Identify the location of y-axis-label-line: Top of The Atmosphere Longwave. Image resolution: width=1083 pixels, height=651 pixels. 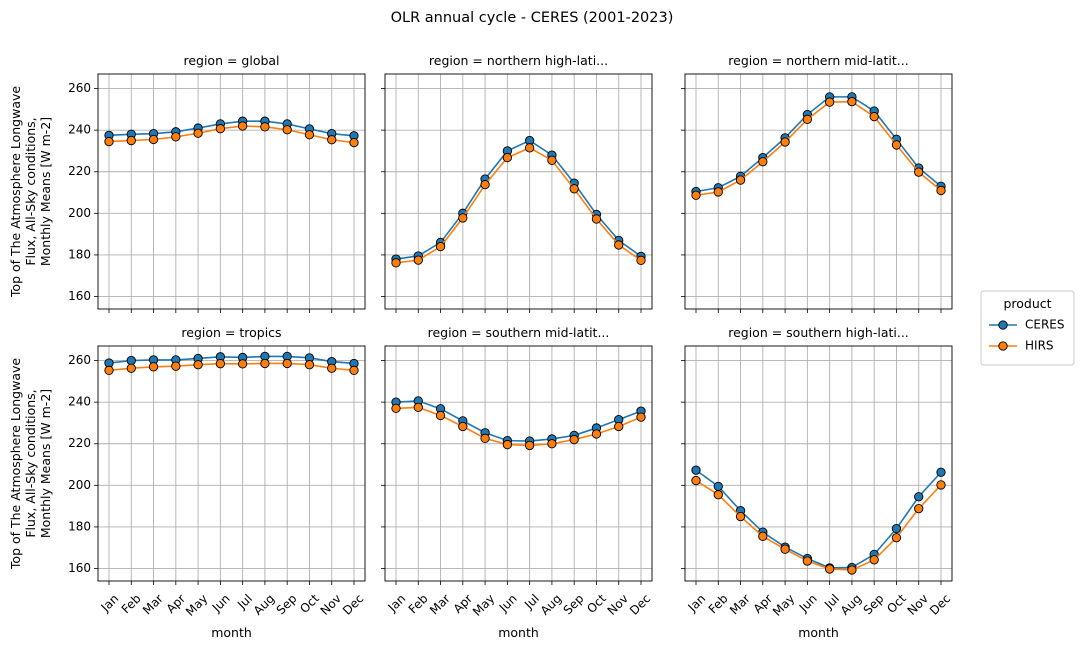
(15, 192).